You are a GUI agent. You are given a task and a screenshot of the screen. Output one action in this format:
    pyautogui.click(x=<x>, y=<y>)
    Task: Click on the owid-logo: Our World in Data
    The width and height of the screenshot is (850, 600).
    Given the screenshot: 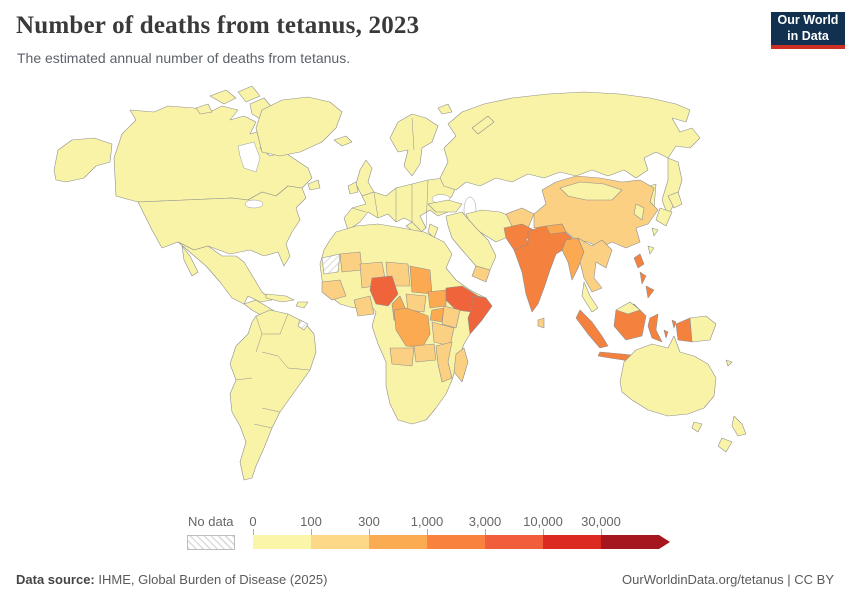 What is the action you would take?
    pyautogui.click(x=808, y=30)
    